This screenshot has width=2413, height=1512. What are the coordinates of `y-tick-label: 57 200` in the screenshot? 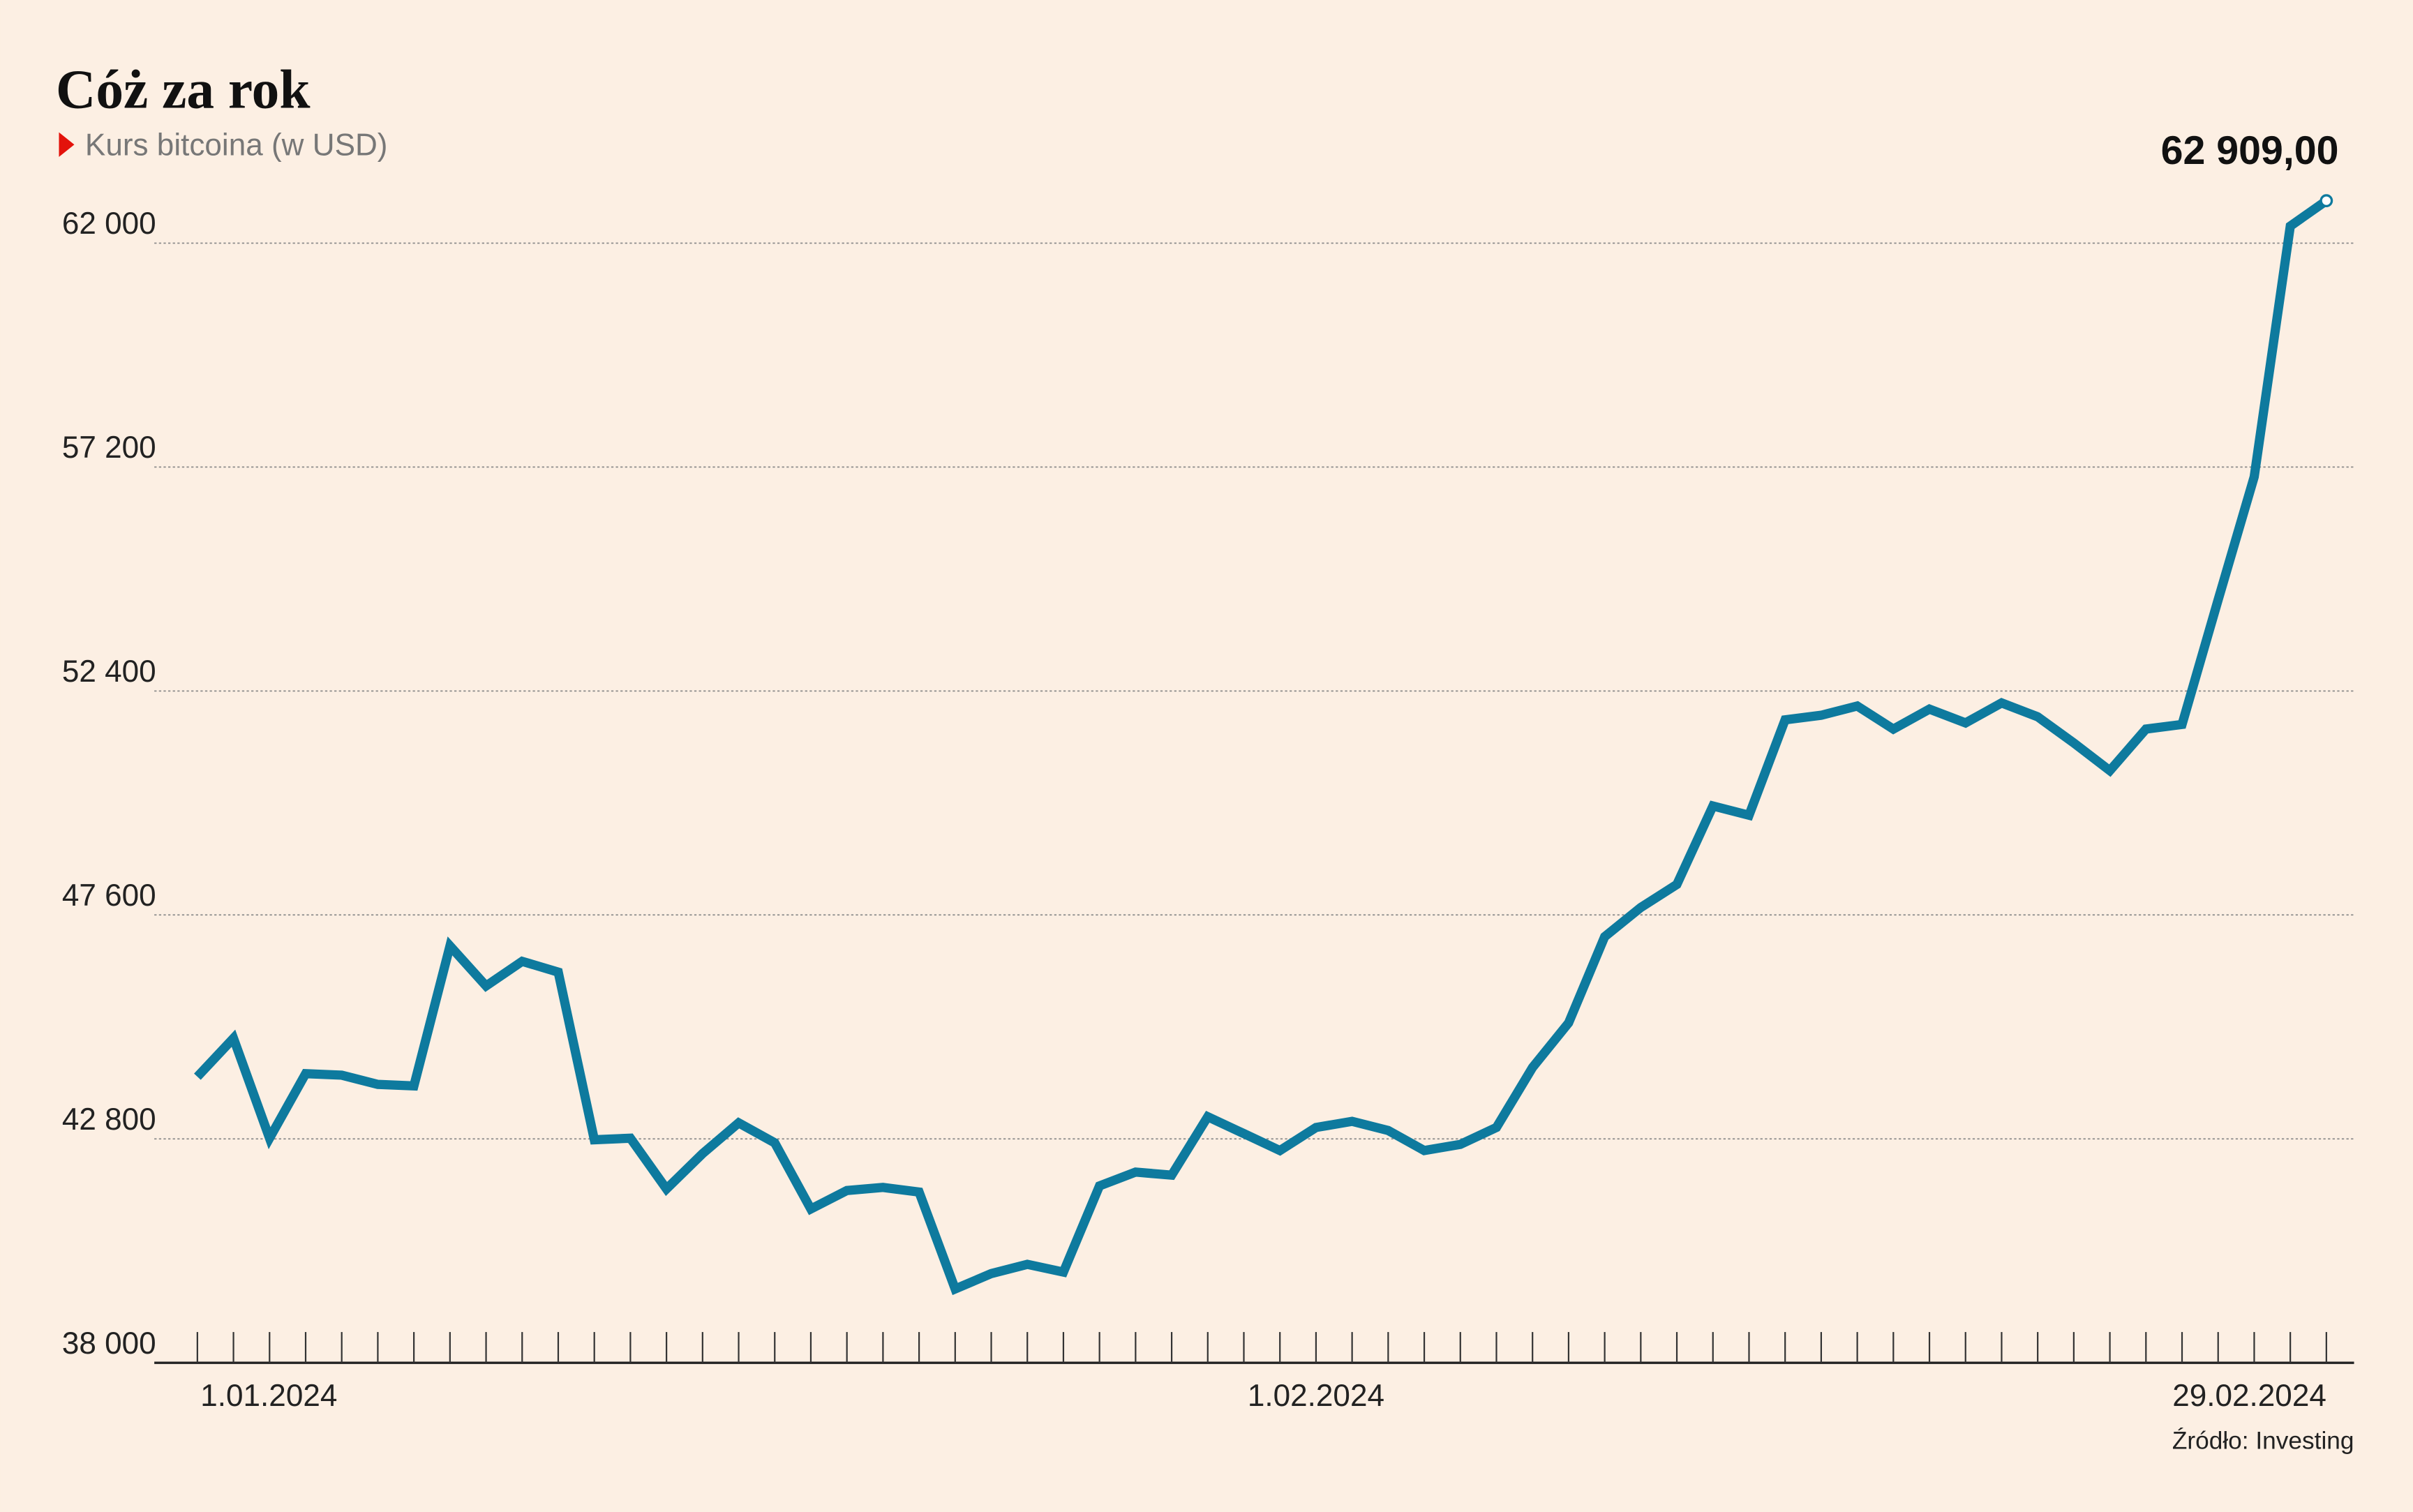 It's located at (109, 448).